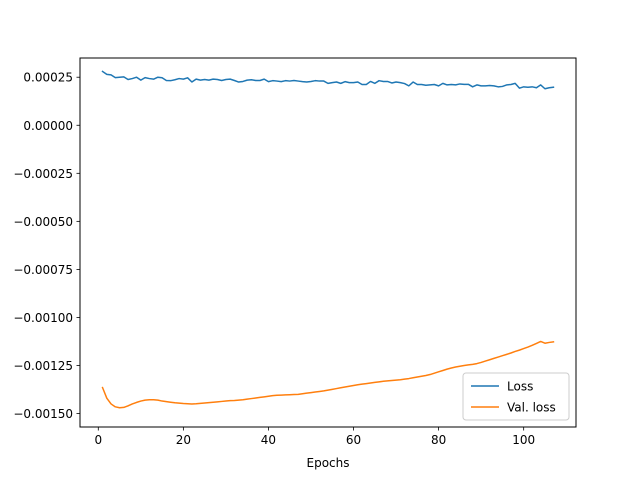 Image resolution: width=640 pixels, height=480 pixels. What do you see at coordinates (48, 126) in the screenshot?
I see `y-tick-label: 0.00000` at bounding box center [48, 126].